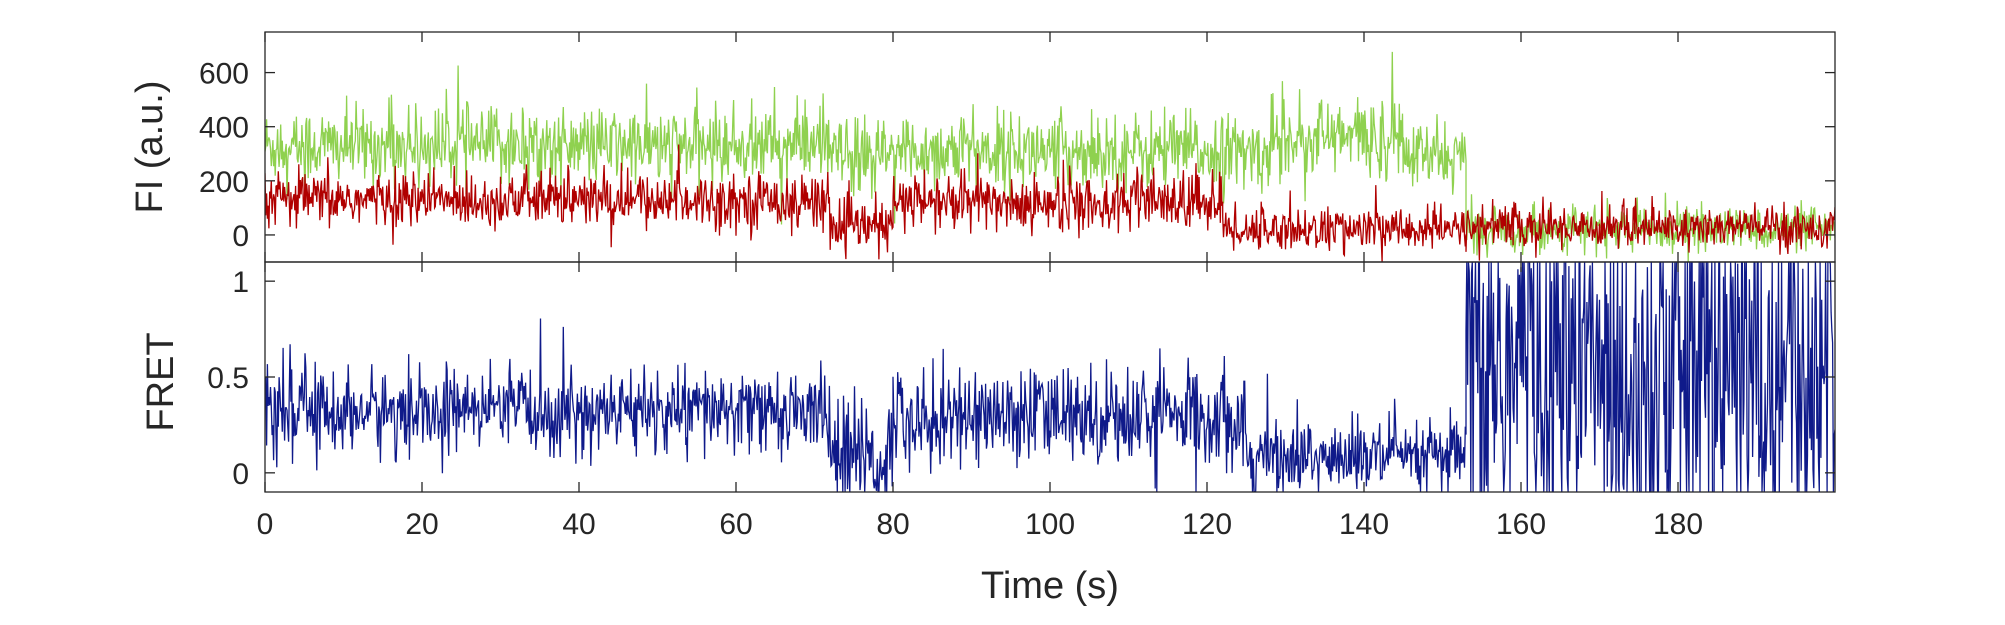 This screenshot has height=625, width=2005. Describe the element at coordinates (735, 524) in the screenshot. I see `fret-x-tick-label: 60` at that location.